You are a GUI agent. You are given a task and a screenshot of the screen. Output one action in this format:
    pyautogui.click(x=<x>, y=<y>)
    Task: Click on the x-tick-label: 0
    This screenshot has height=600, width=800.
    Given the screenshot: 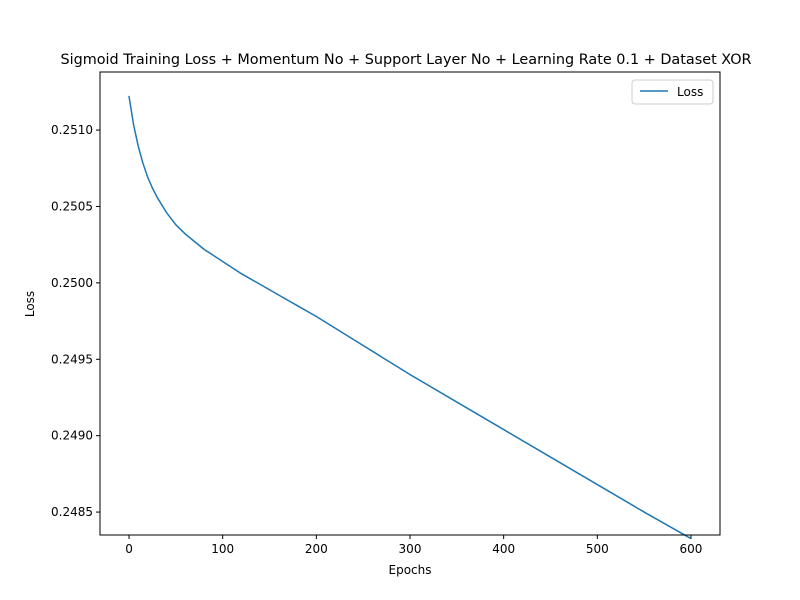 What is the action you would take?
    pyautogui.click(x=129, y=549)
    